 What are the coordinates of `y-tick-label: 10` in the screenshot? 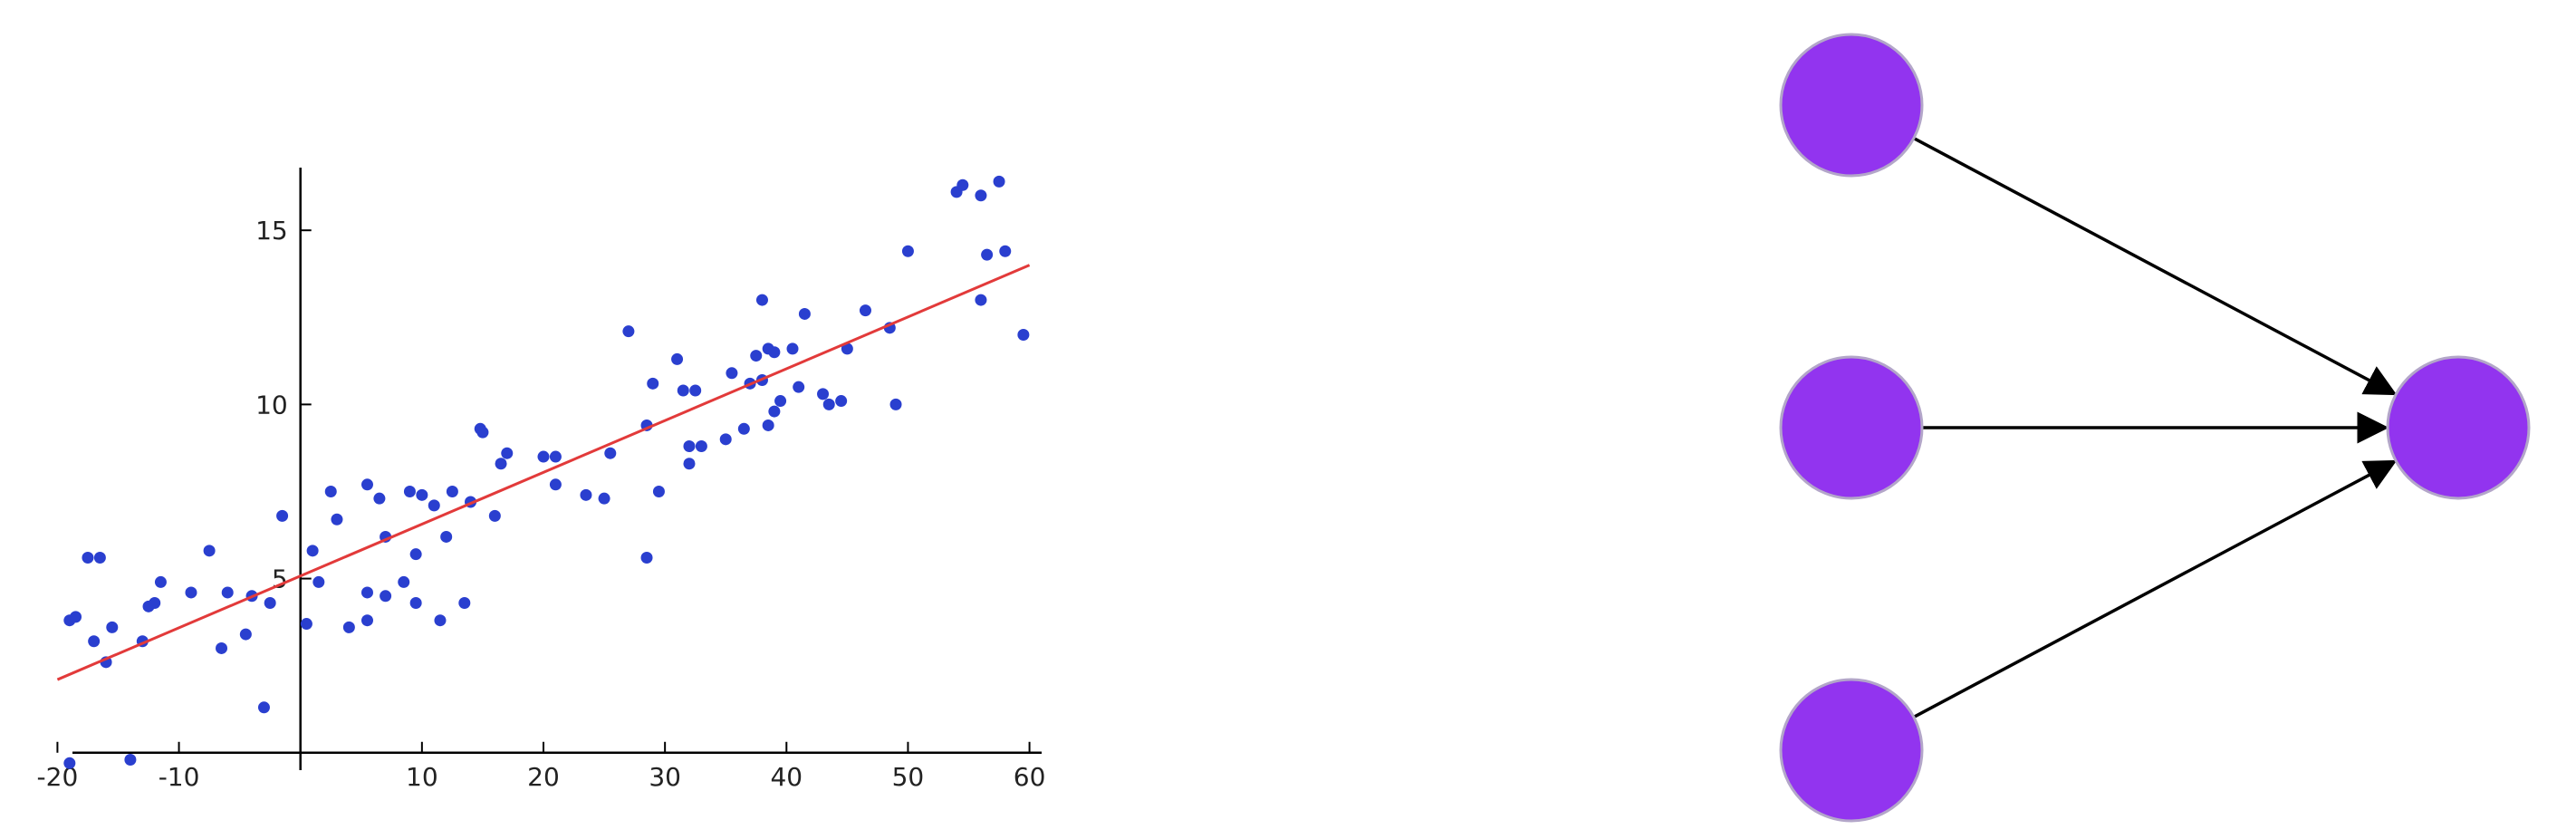 It's located at (271, 405).